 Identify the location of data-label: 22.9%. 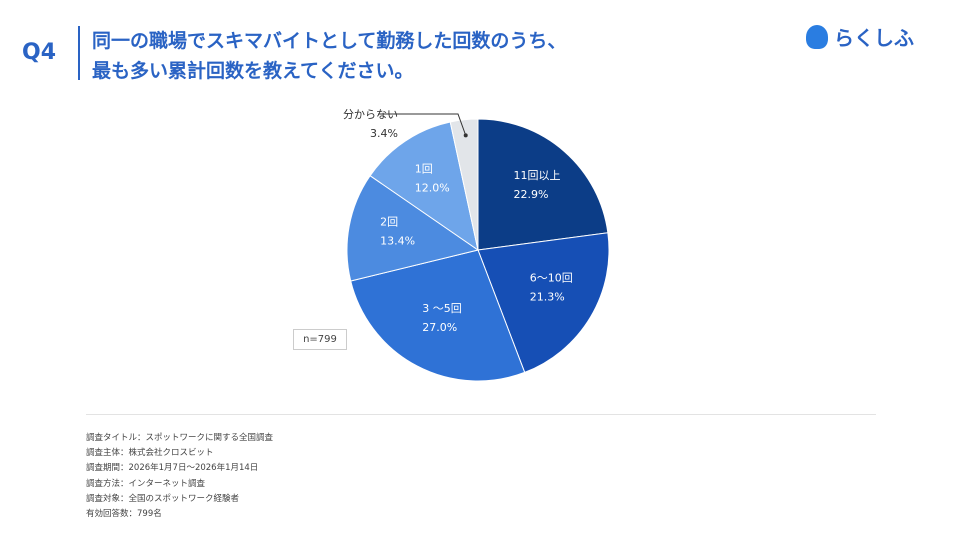
(531, 194).